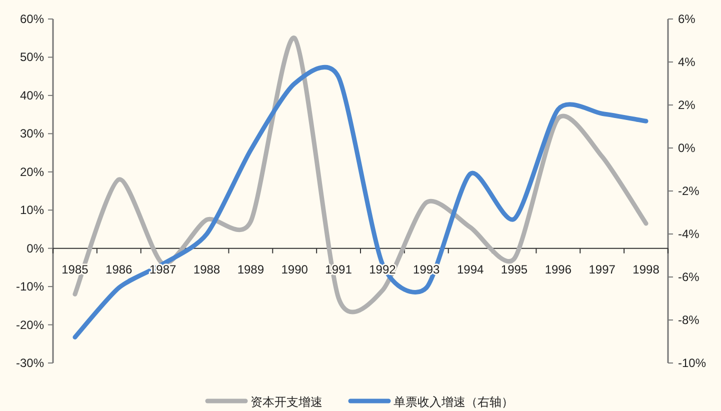 Image resolution: width=721 pixels, height=411 pixels. Describe the element at coordinates (35, 248) in the screenshot. I see `y-tick-label: 0%` at that location.